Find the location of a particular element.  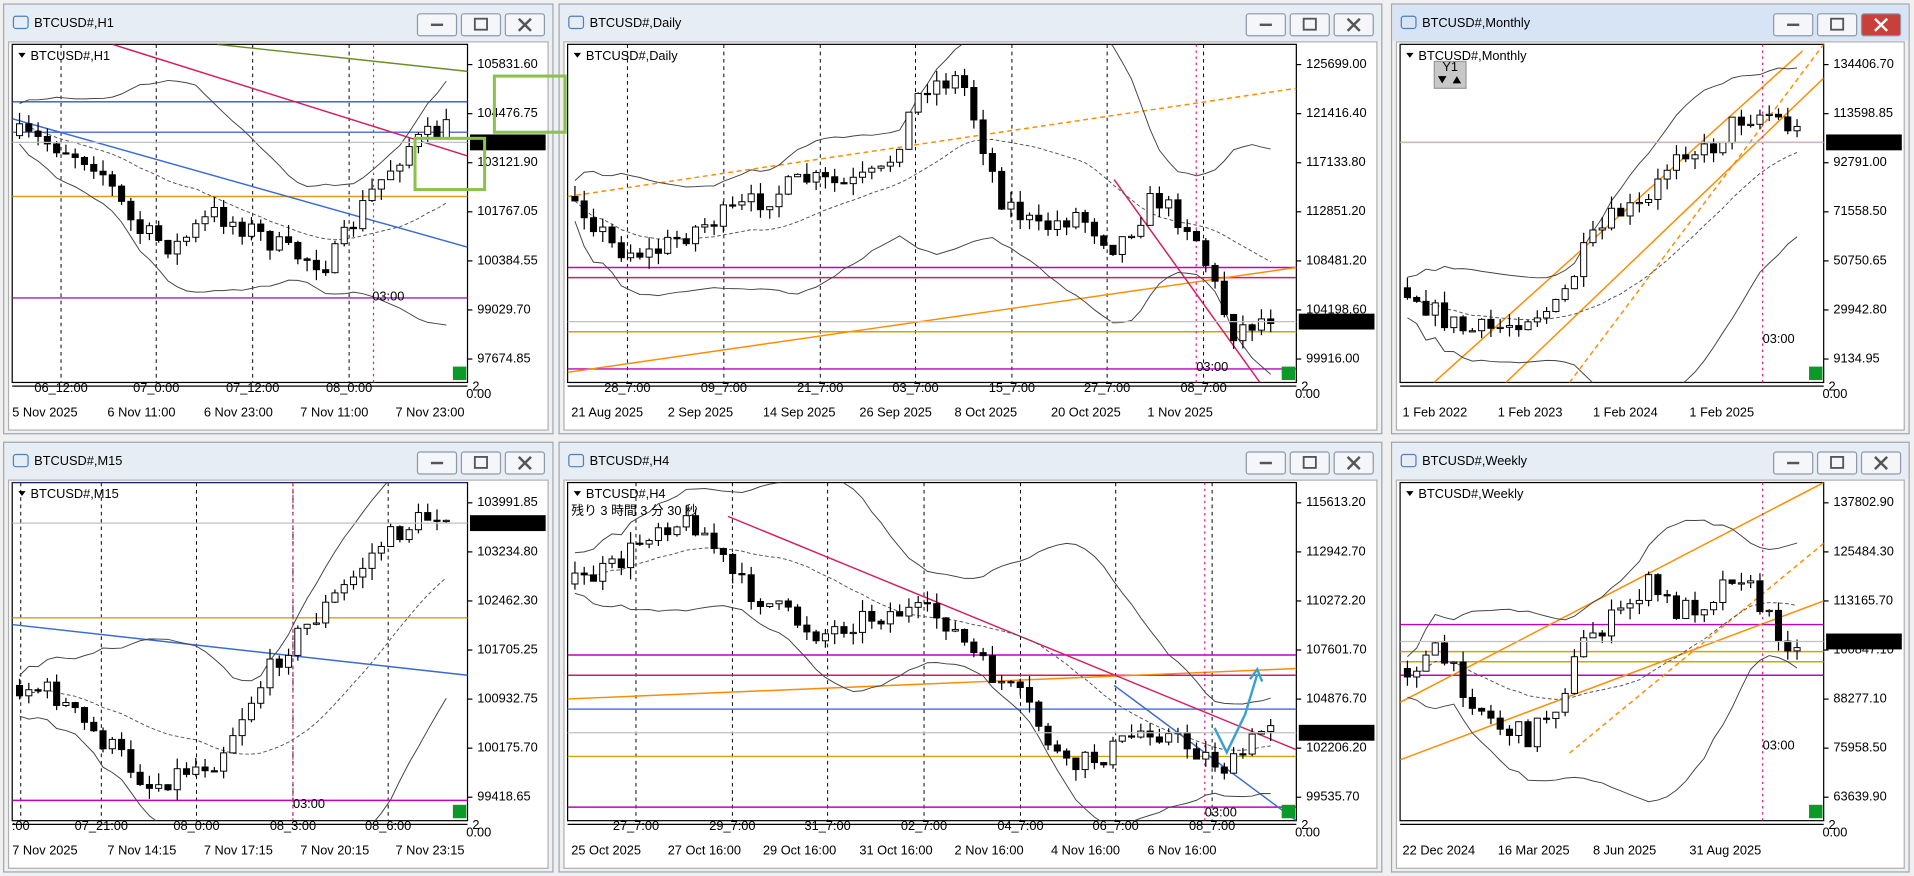

countdown: 残り 3 時間 3 分 30 秒 is located at coordinates (634, 510).